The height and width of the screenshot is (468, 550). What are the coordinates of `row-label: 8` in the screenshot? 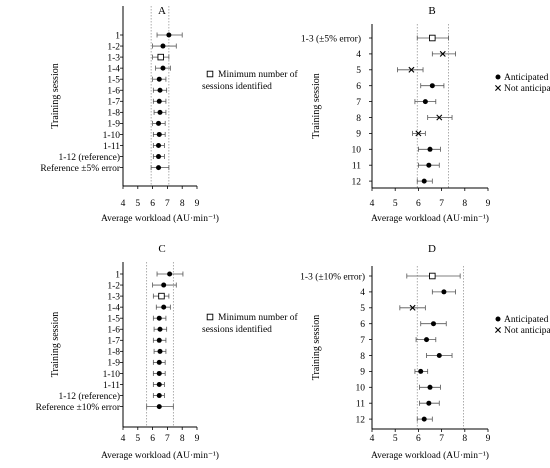 It's located at (358, 119).